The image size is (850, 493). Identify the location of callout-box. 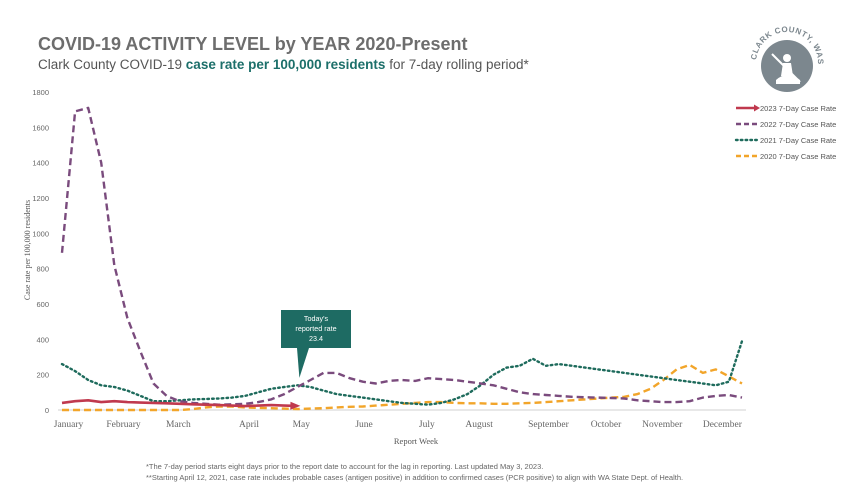
(316, 329).